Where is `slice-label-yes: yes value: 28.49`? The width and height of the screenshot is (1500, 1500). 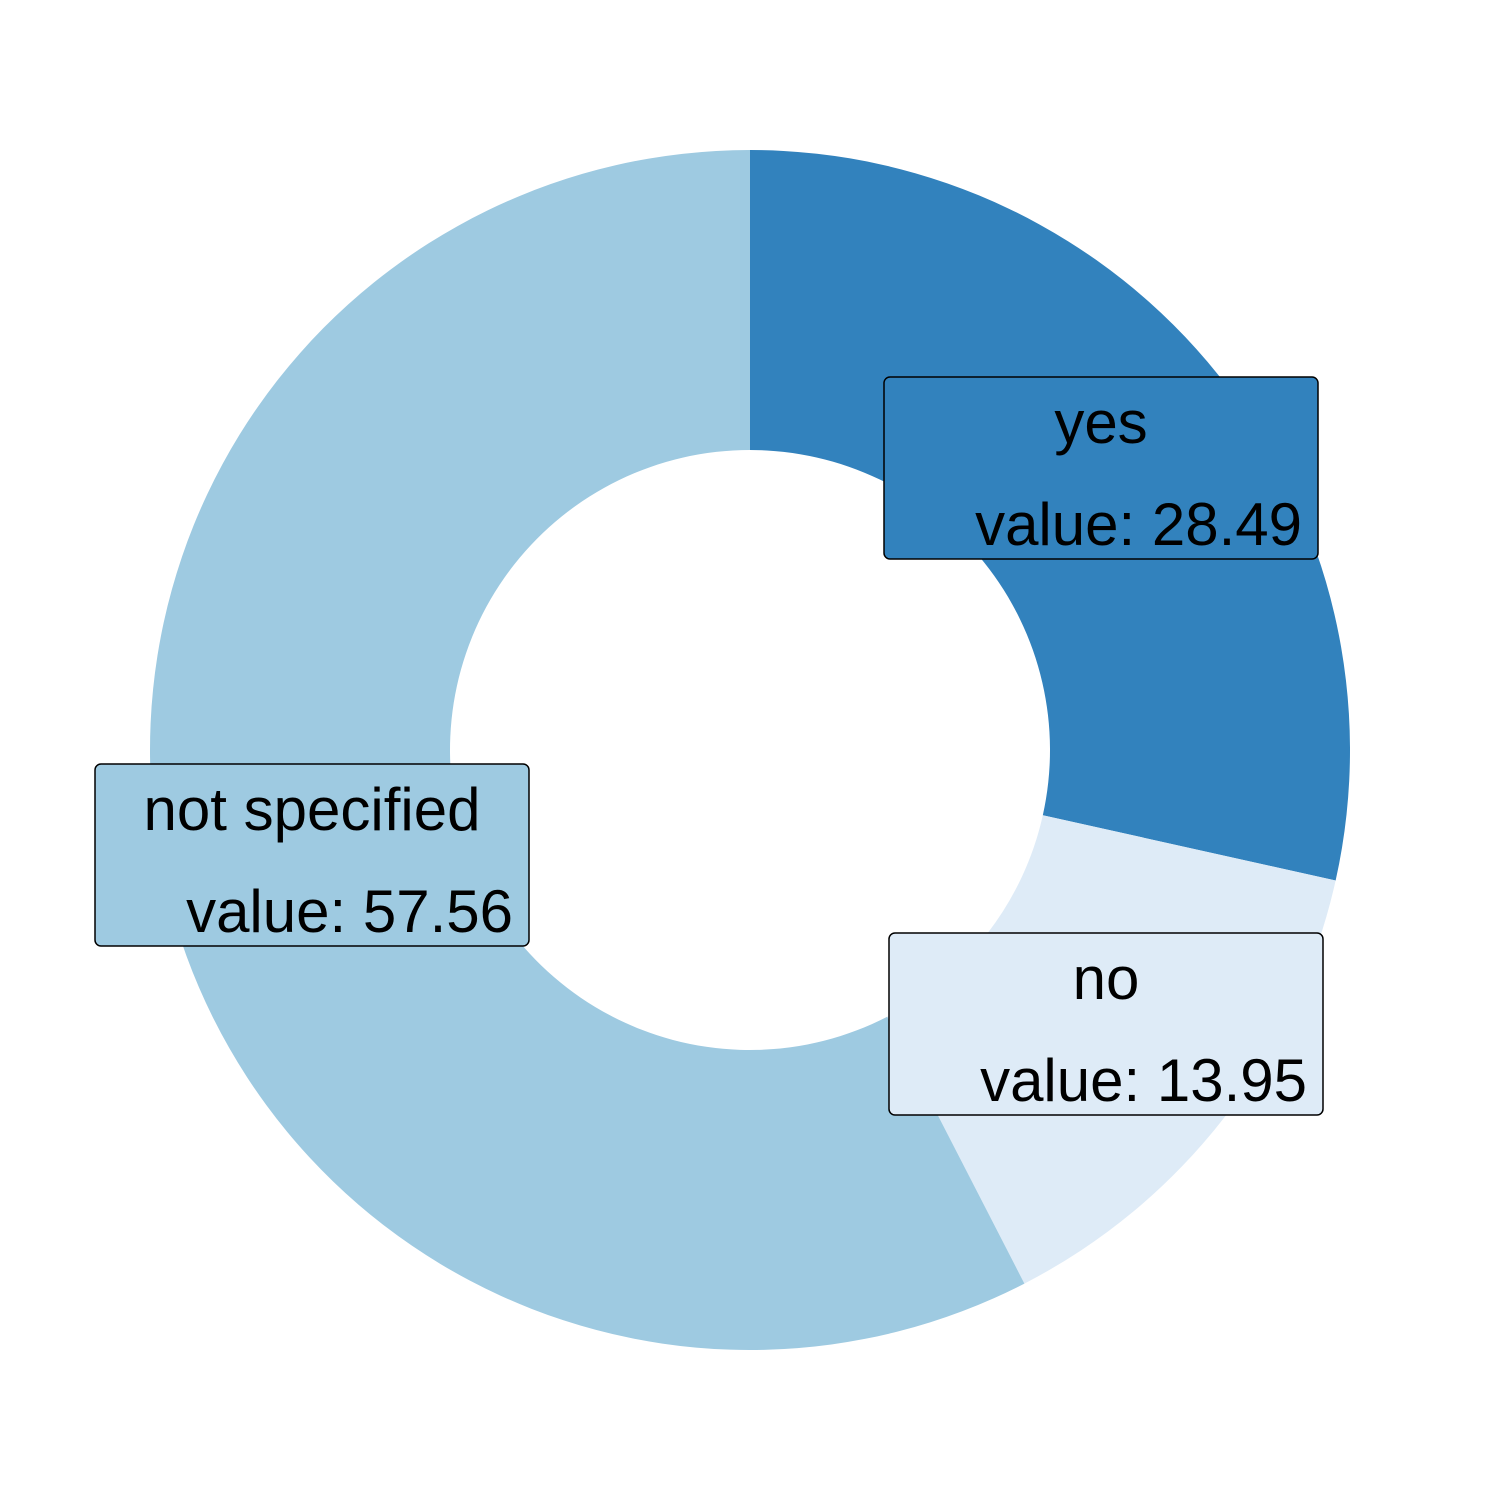
slice-label-yes: yes value: 28.49 is located at coordinates (1101, 468).